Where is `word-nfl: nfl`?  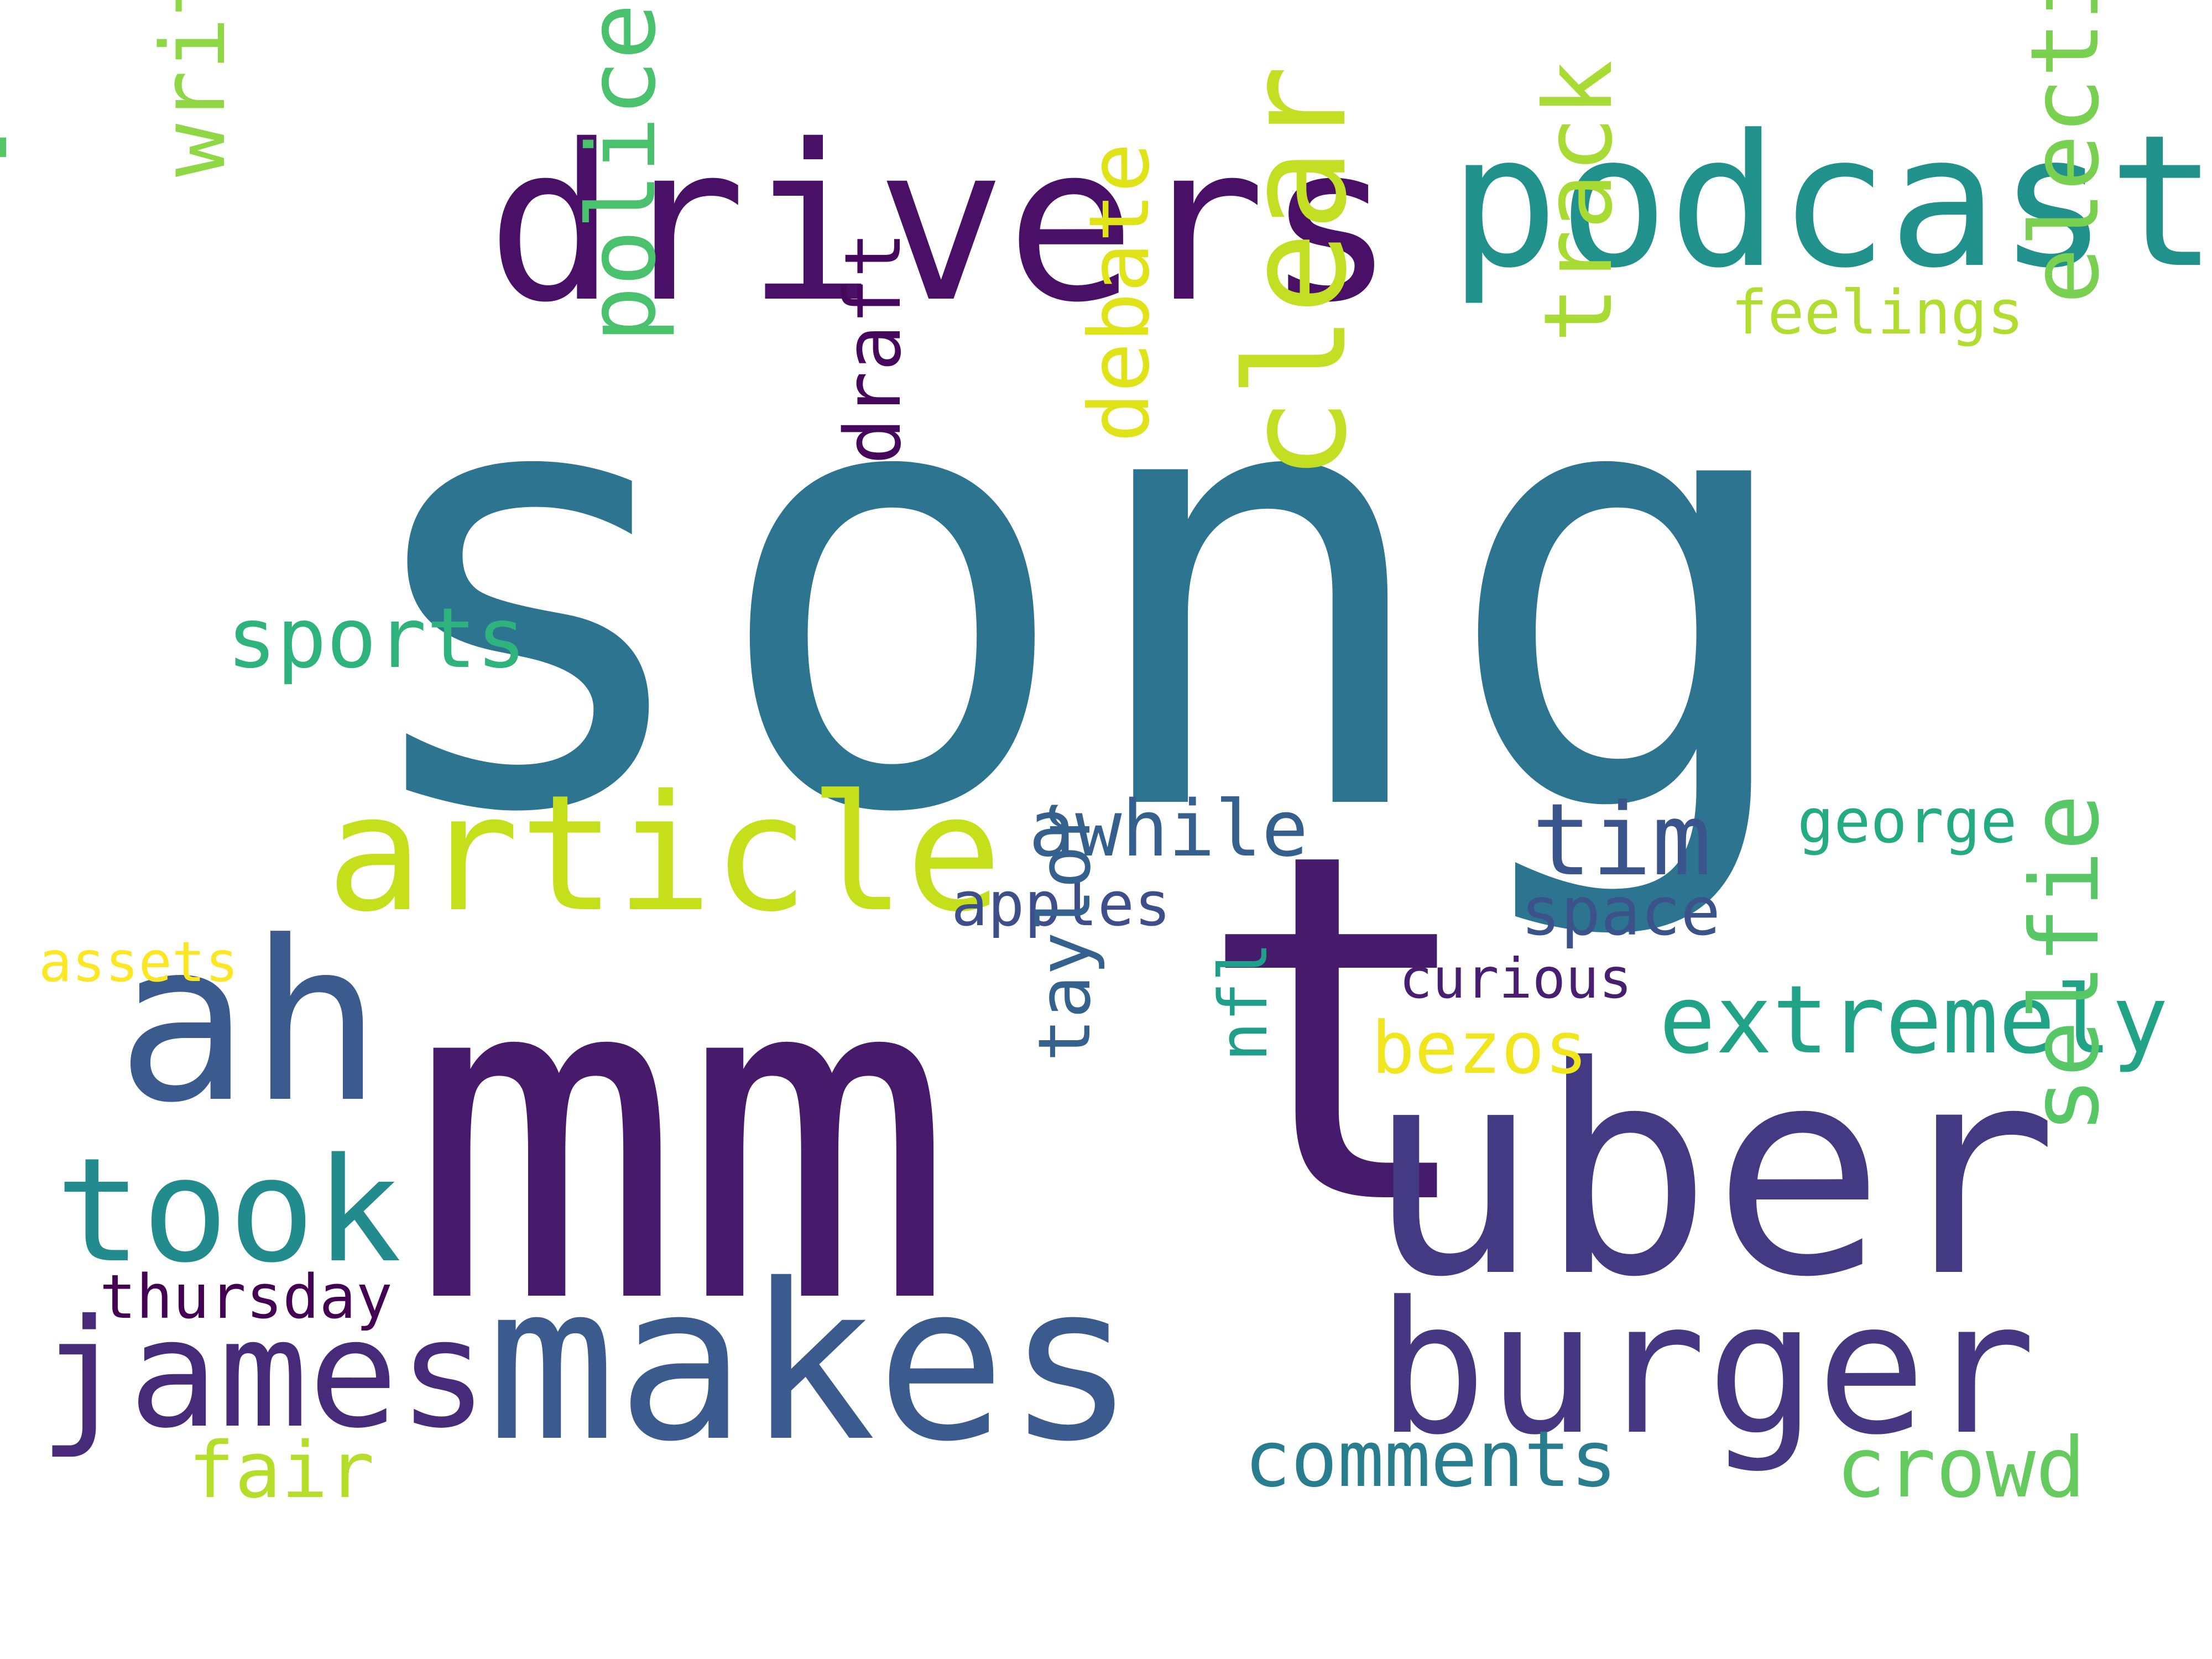 word-nfl: nfl is located at coordinates (1244, 1002).